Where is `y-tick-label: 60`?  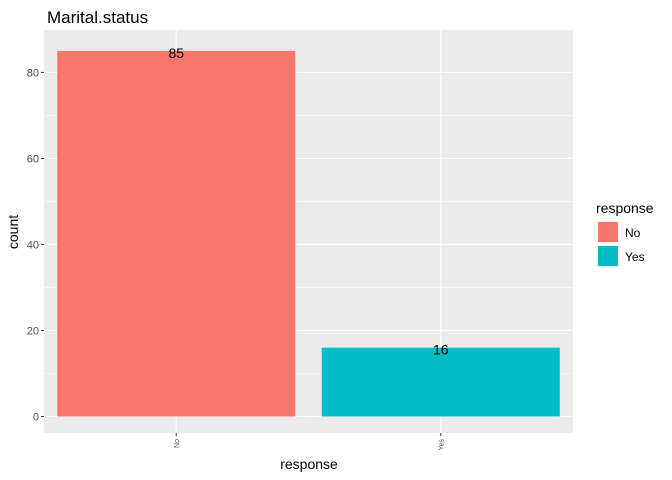 y-tick-label: 60 is located at coordinates (33, 159).